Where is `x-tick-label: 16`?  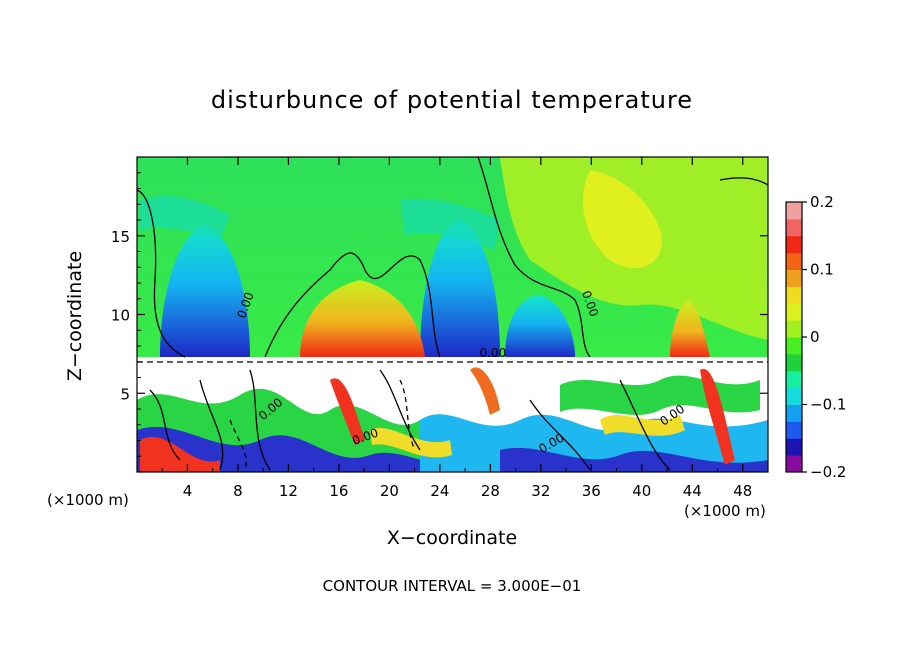
x-tick-label: 16 is located at coordinates (338, 491).